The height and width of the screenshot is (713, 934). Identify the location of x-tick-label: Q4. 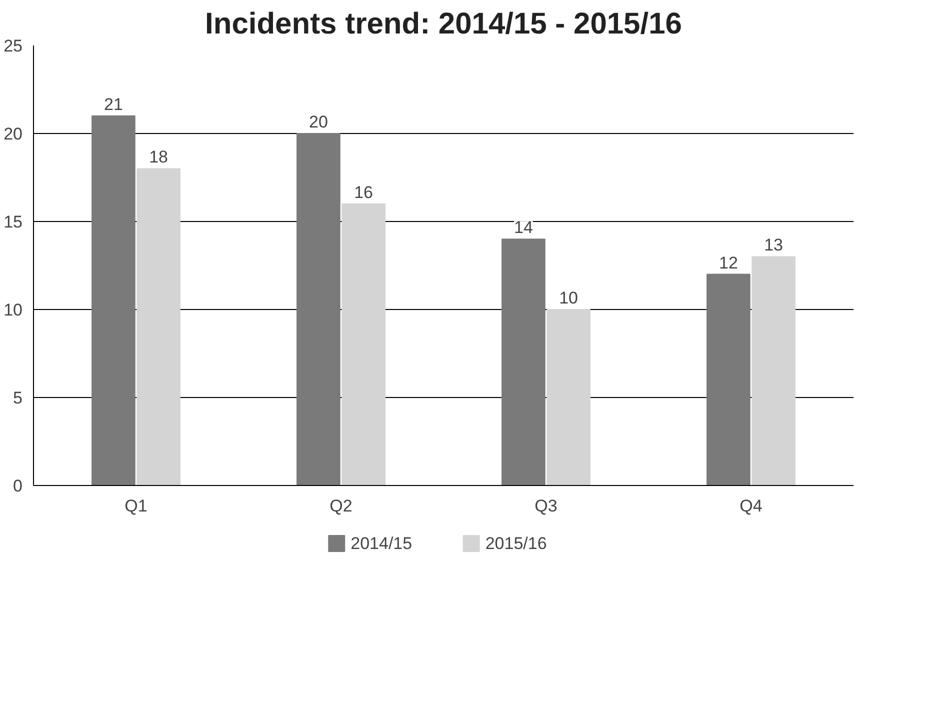
(751, 506).